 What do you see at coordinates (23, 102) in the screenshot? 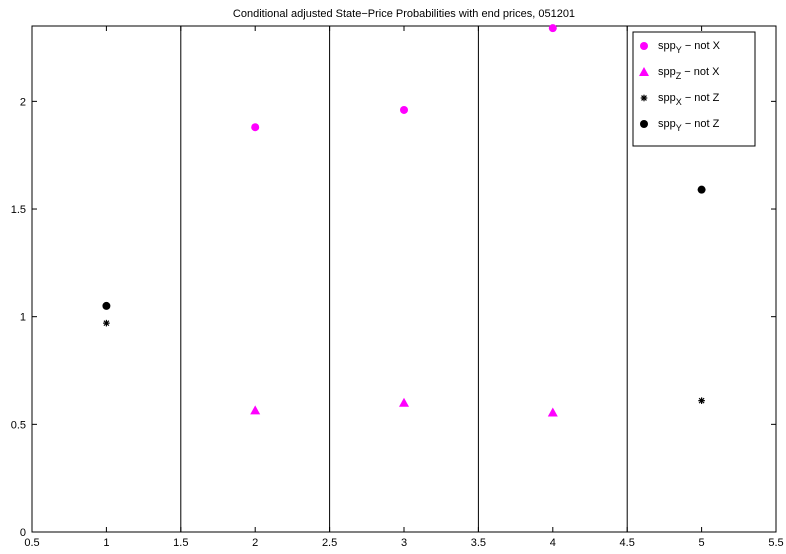
I see `y-tick-label: 2` at bounding box center [23, 102].